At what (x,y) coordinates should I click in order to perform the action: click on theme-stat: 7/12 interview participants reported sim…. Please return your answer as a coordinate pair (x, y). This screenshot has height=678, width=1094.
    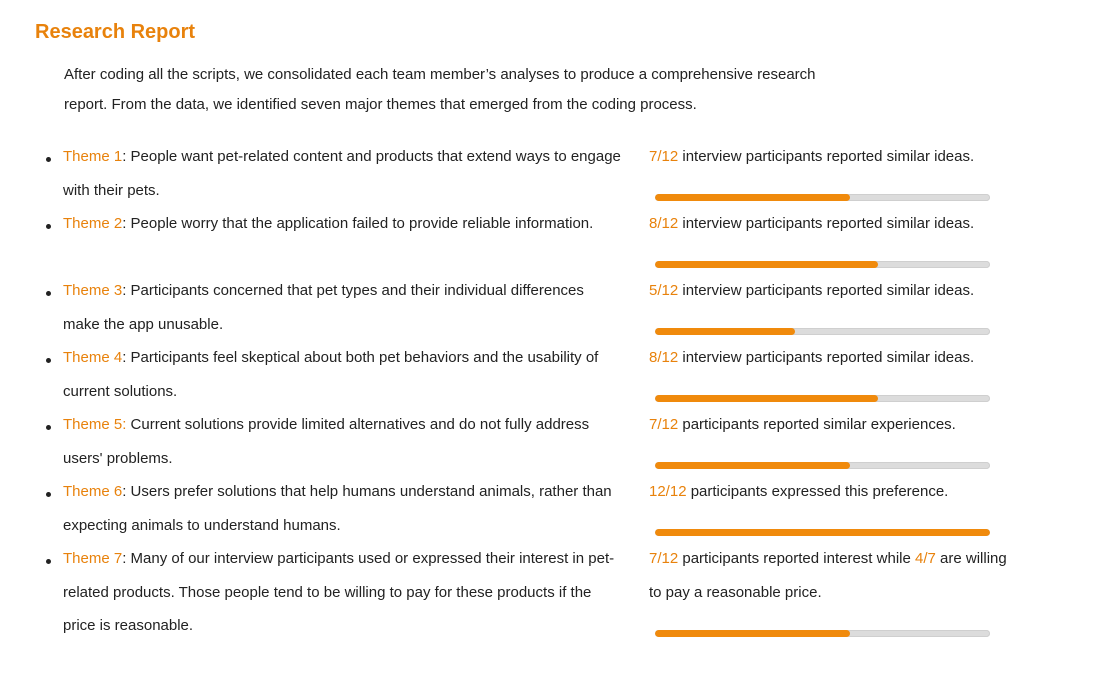
    Looking at the image, I should click on (864, 157).